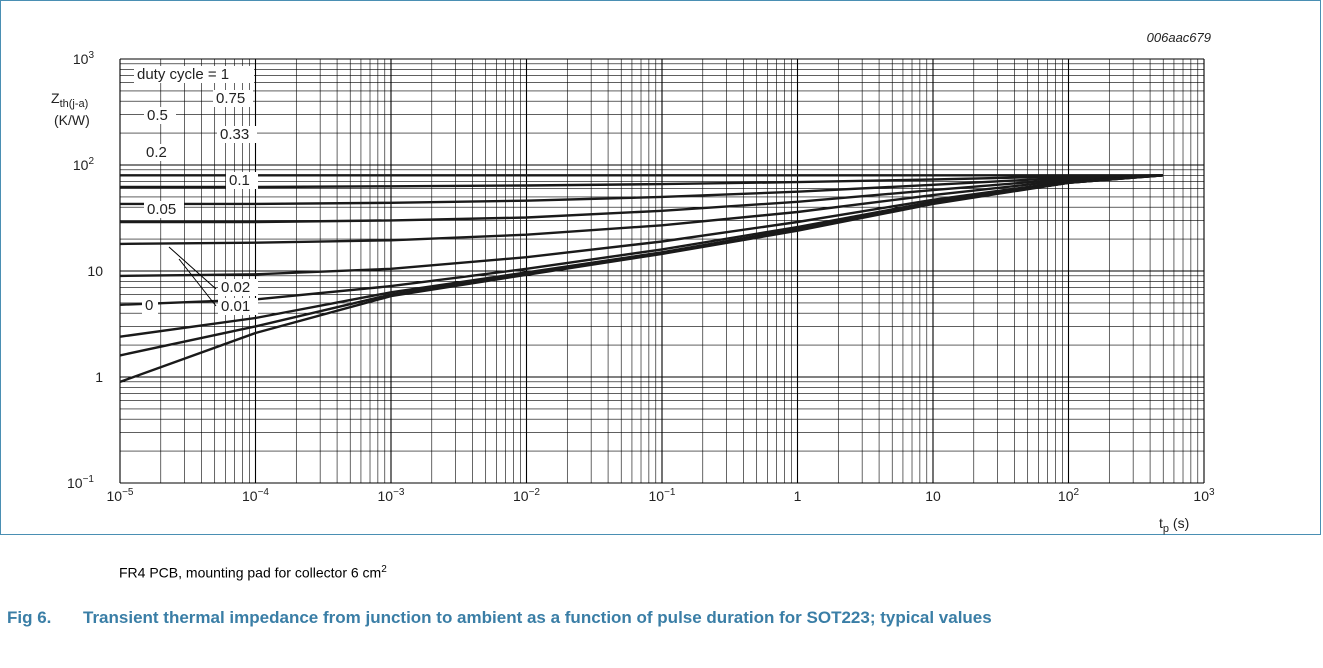 The height and width of the screenshot is (668, 1323). Describe the element at coordinates (230, 98) in the screenshot. I see `series-label-1: 0.75` at that location.